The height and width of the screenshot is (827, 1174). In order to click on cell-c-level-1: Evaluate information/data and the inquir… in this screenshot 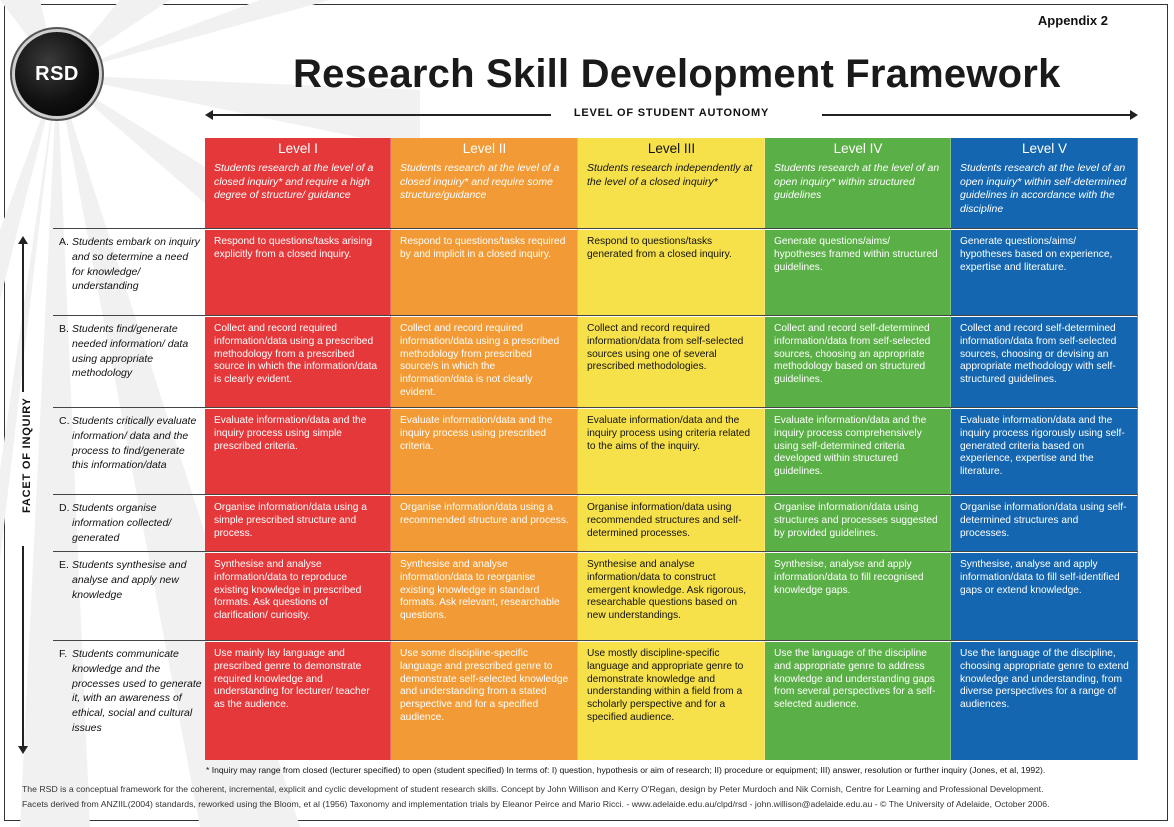, I will do `click(298, 450)`.